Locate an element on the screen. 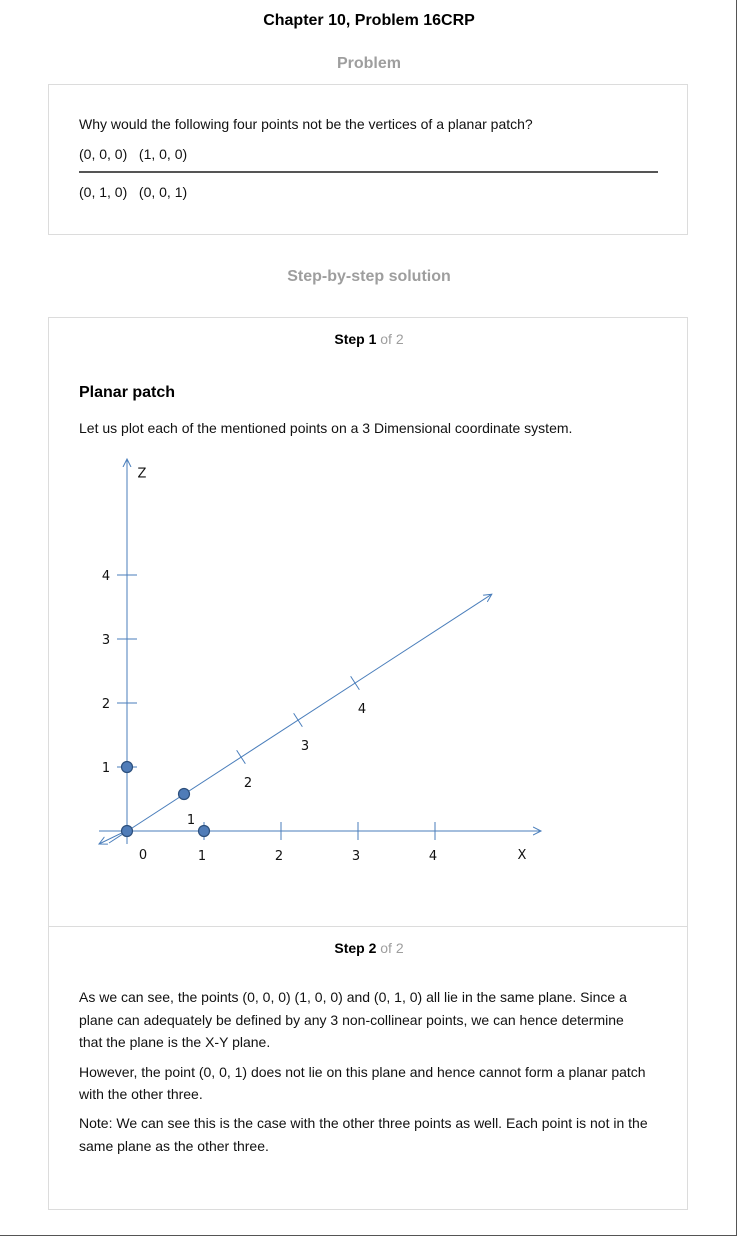 Image resolution: width=738 pixels, height=1237 pixels. x-axis-tick-label: 4 is located at coordinates (433, 856).